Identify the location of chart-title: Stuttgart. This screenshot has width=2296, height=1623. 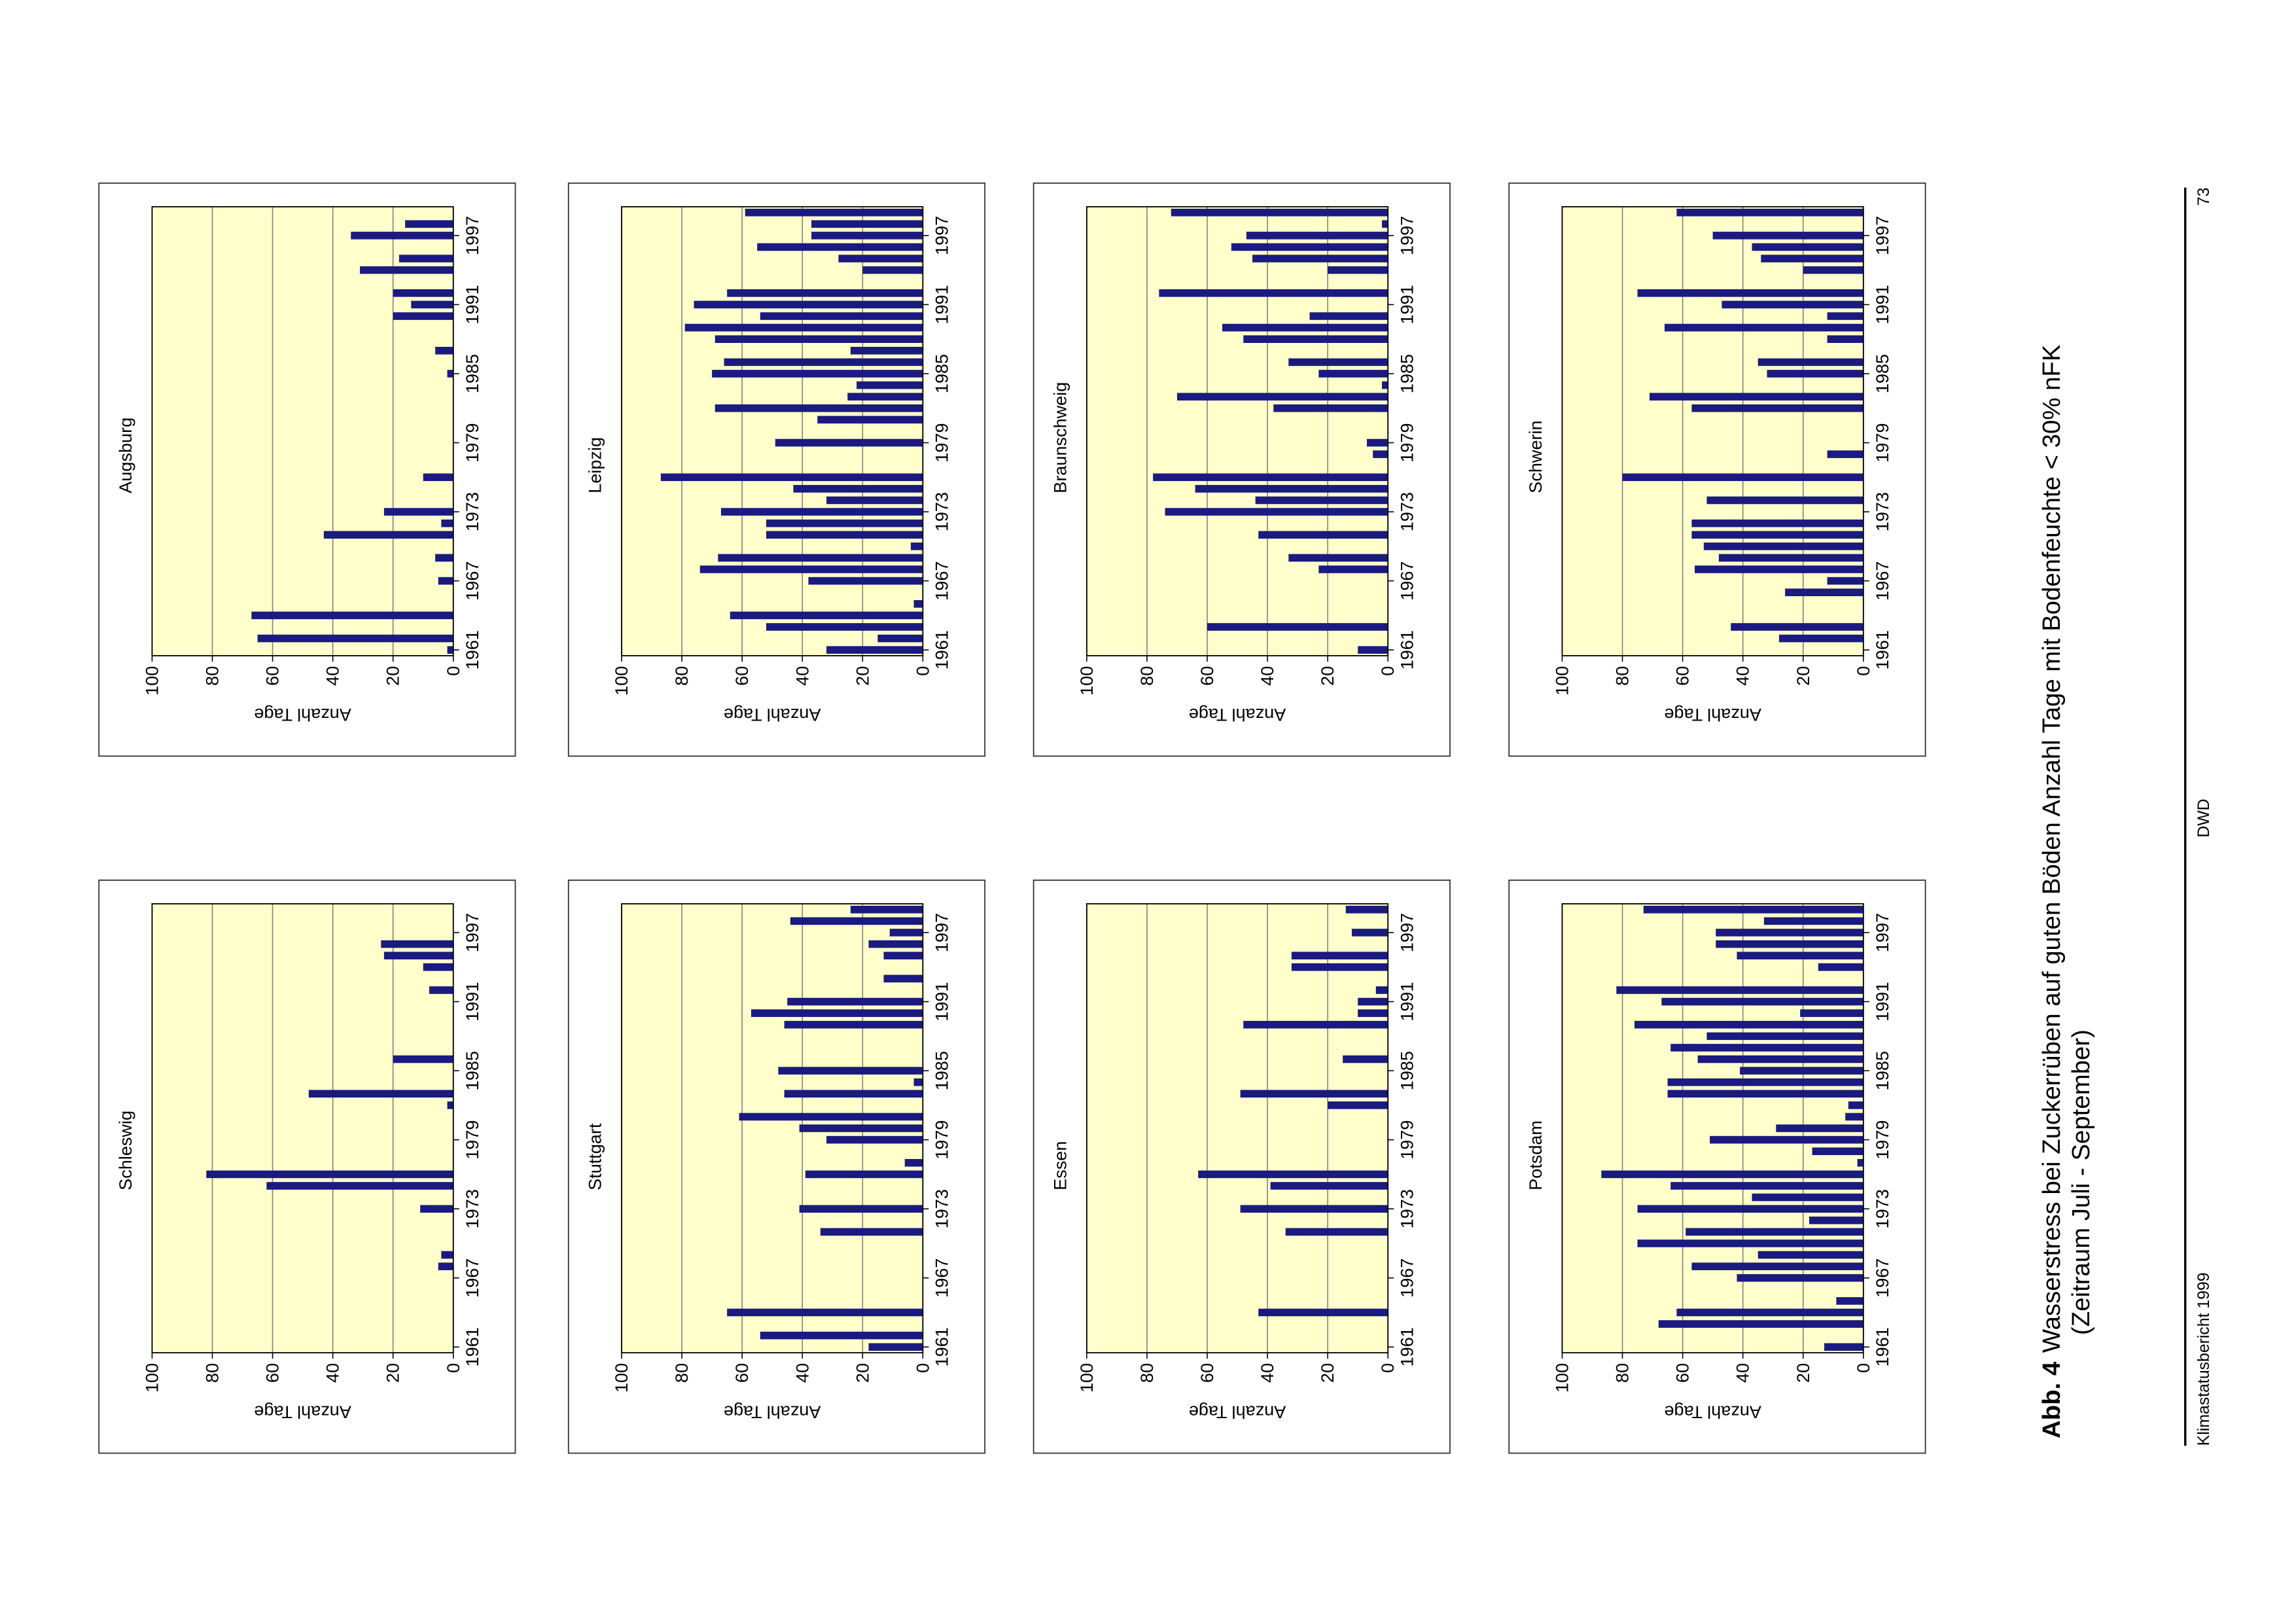
(594, 1156).